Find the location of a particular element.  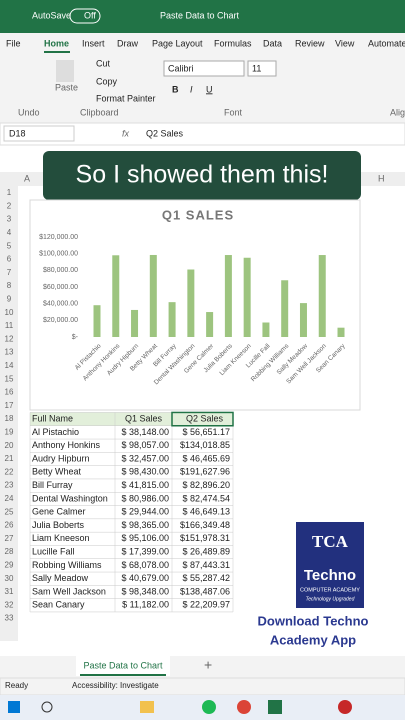

cell: $ 98,365.00 is located at coordinates (145, 525).